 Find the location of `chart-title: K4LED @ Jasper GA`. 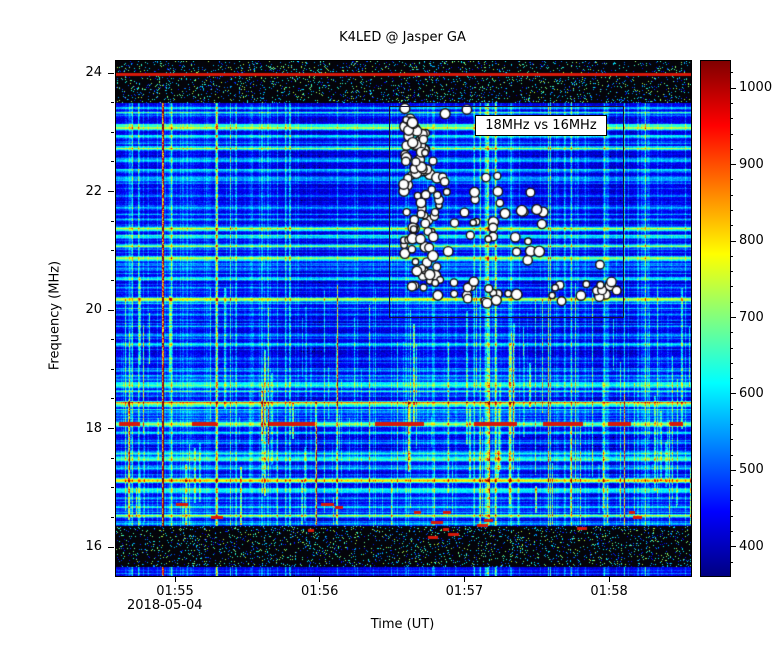

chart-title: K4LED @ Jasper GA is located at coordinates (402, 37).